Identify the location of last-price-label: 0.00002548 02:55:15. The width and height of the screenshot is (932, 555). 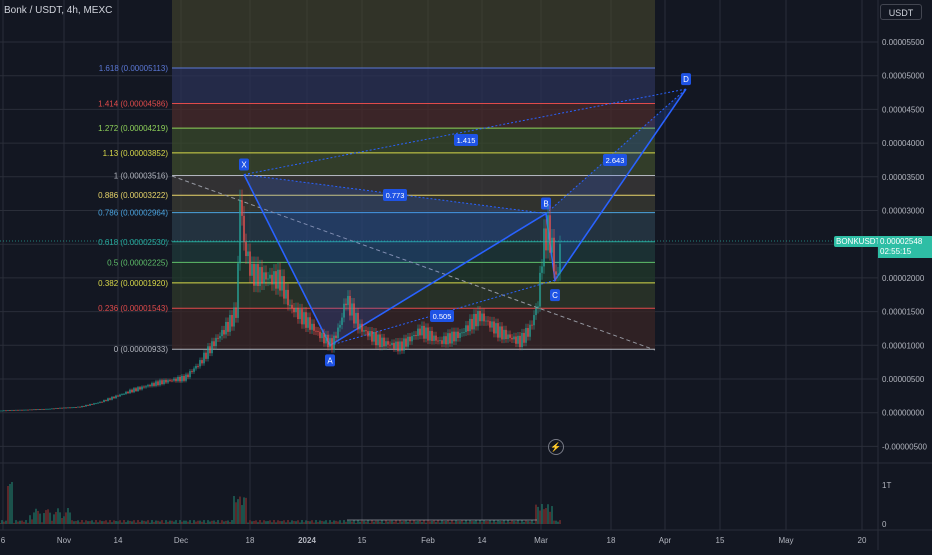
(905, 247).